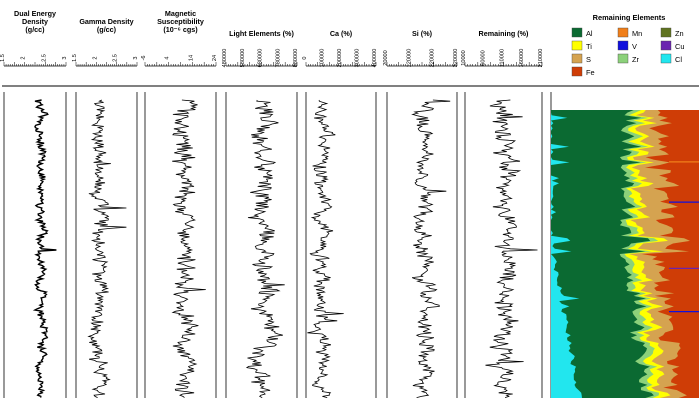 The width and height of the screenshot is (699, 398). What do you see at coordinates (636, 59) in the screenshot?
I see `legend-label-Zr: Zr` at bounding box center [636, 59].